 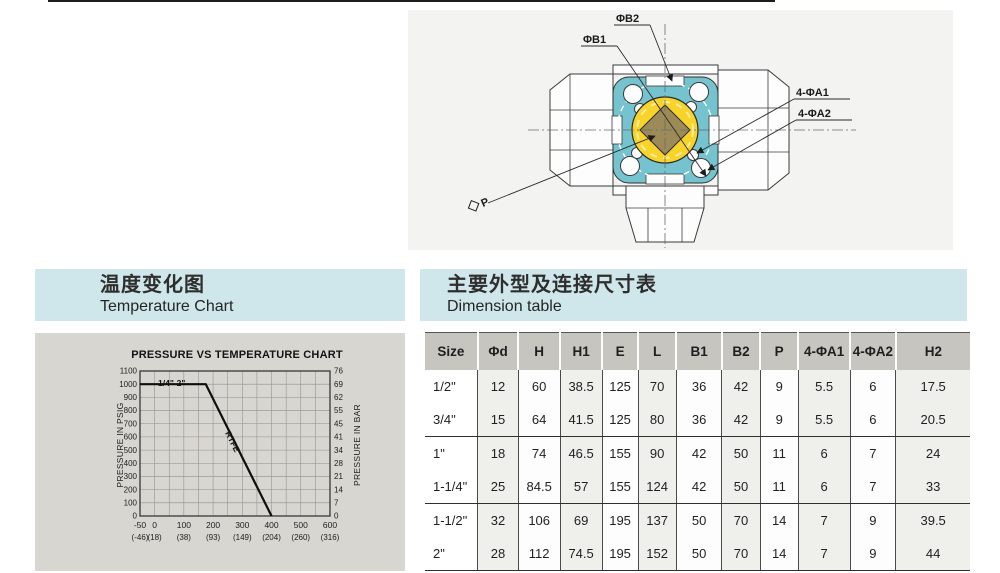 What do you see at coordinates (338, 371) in the screenshot?
I see `y-tick-bar: 76` at bounding box center [338, 371].